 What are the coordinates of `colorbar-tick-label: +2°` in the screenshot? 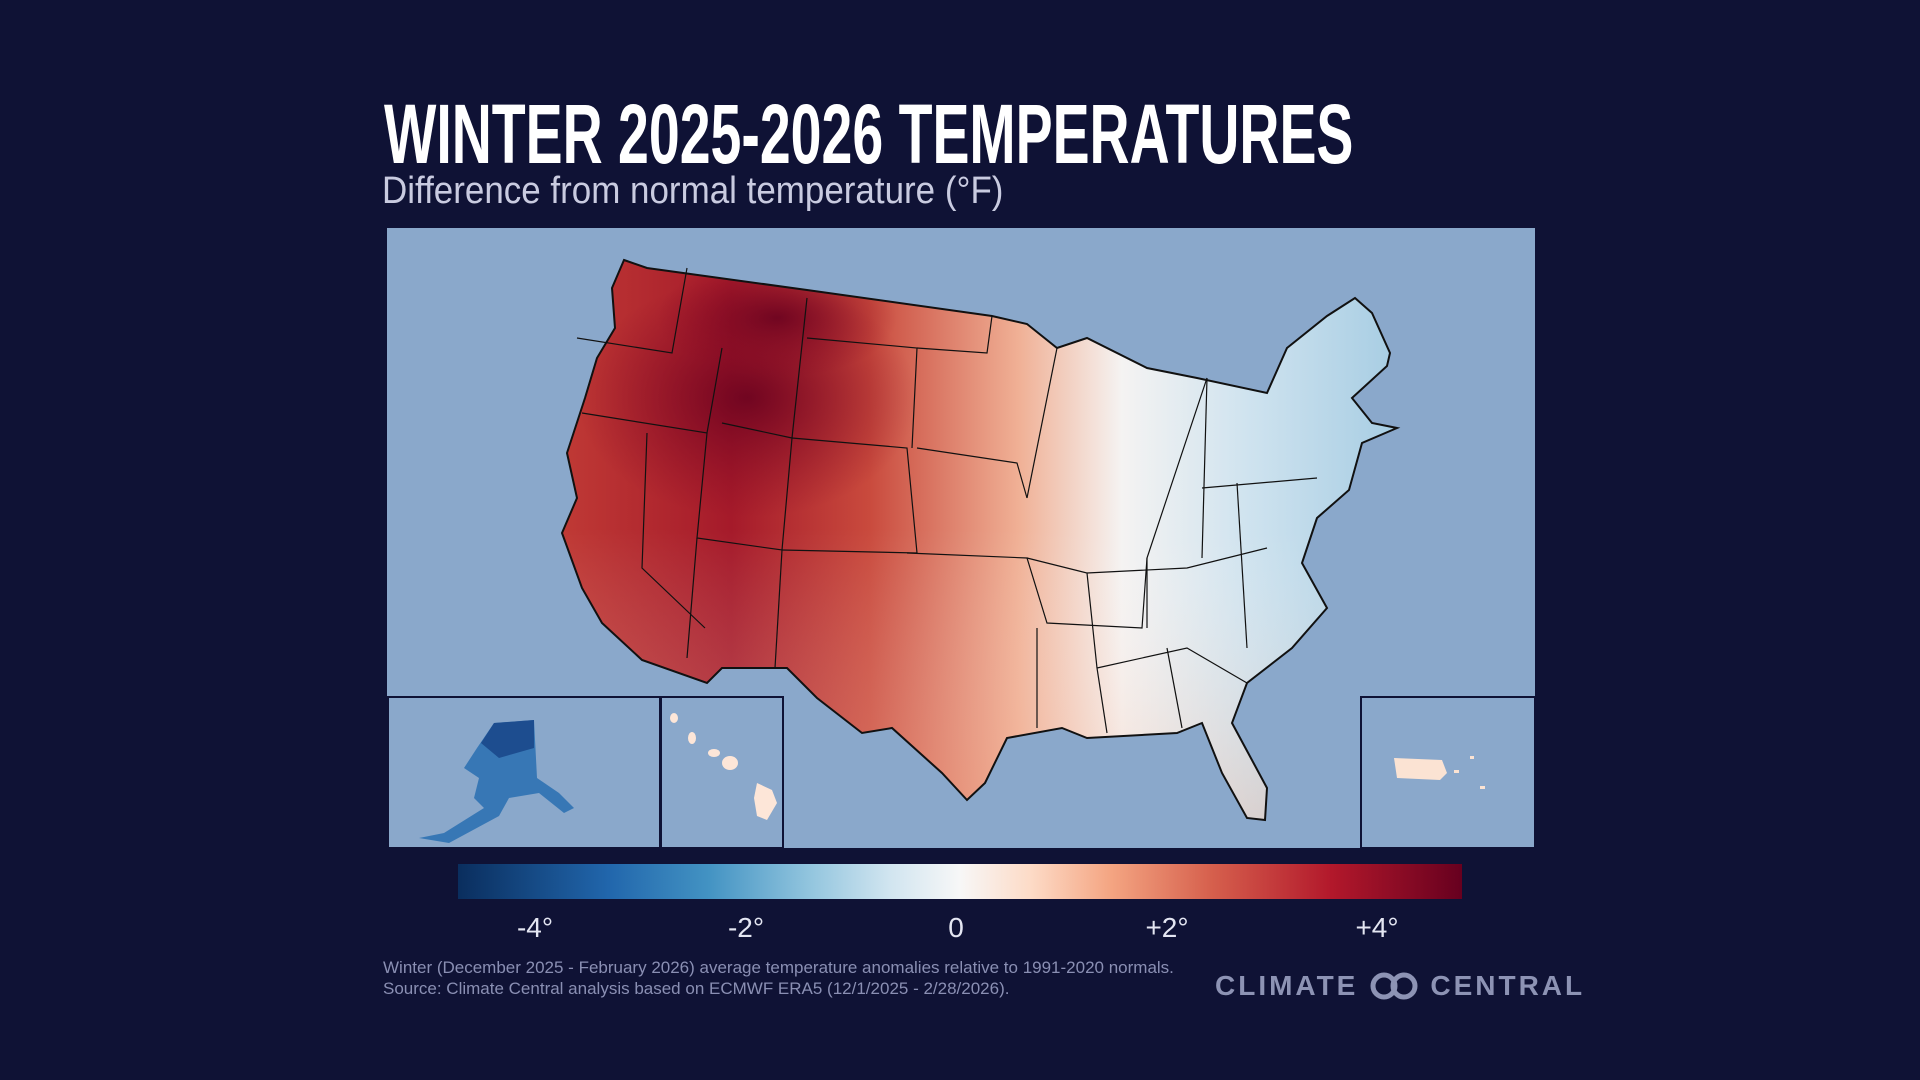 It's located at (1167, 927).